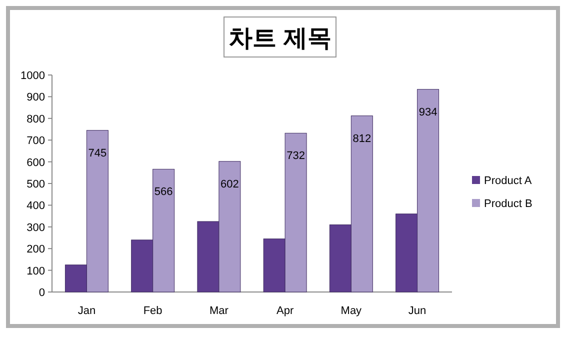  Describe the element at coordinates (35, 98) in the screenshot. I see `y-tick-label: 900` at that location.